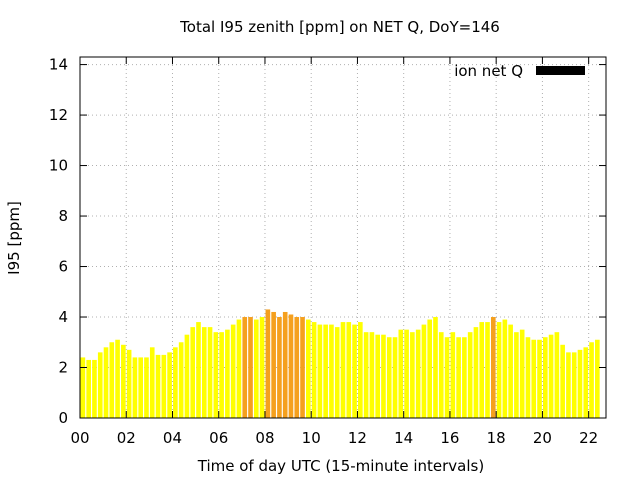 Image resolution: width=640 pixels, height=480 pixels. I want to click on legend-swatch, so click(560, 70).